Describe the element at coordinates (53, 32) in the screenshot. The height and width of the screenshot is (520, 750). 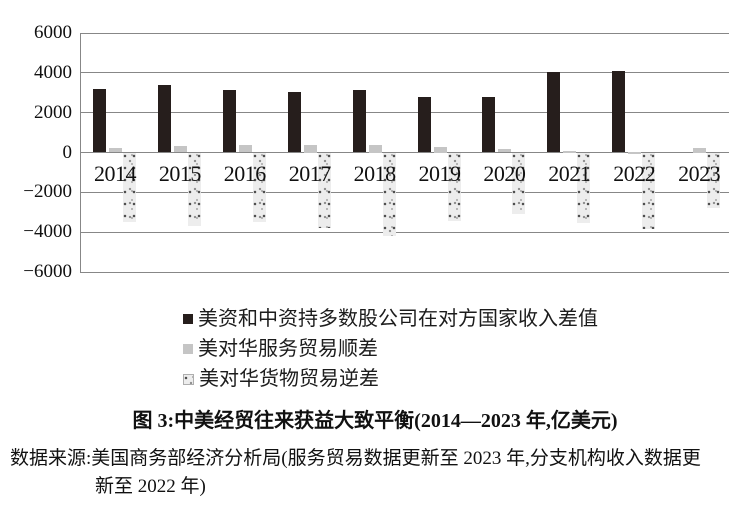
I see `y-axis-tick-label: 6000` at that location.